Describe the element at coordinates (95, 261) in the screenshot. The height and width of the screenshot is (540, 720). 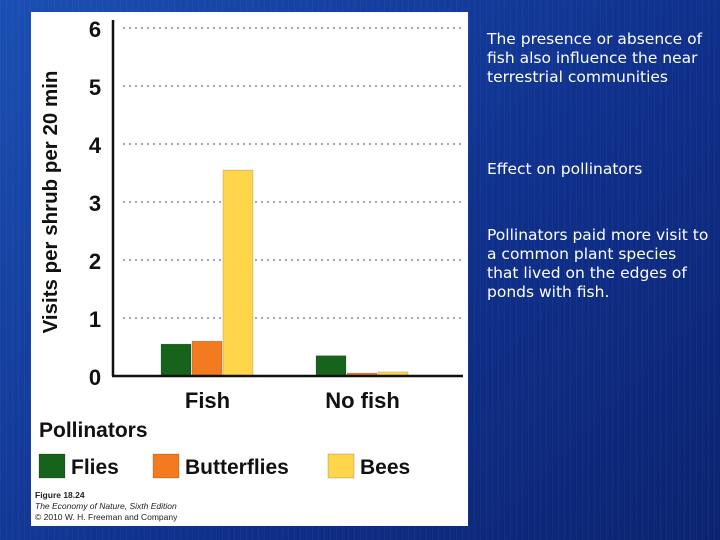
I see `y-tick-label: 2` at that location.